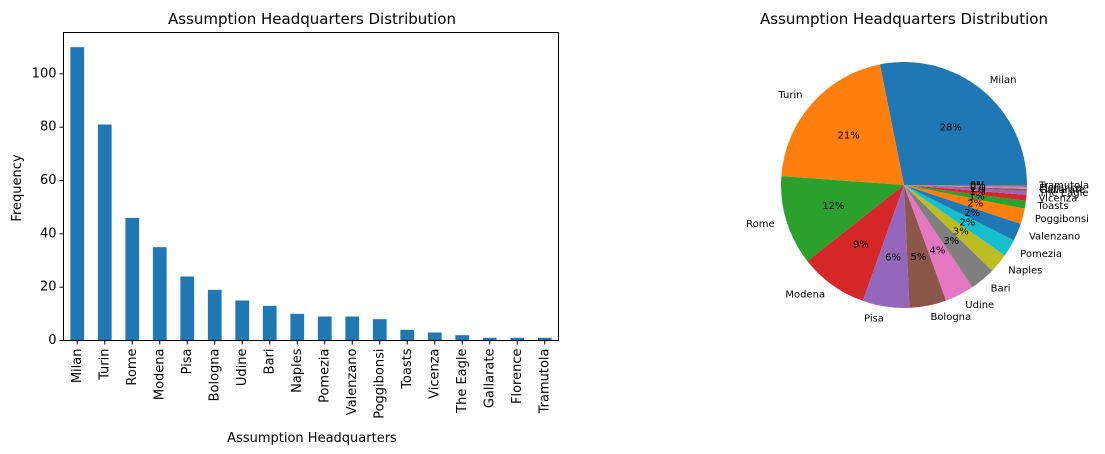 This screenshot has width=1105, height=454. Describe the element at coordinates (379, 384) in the screenshot. I see `x-tick-label: Poggibonsi` at that location.